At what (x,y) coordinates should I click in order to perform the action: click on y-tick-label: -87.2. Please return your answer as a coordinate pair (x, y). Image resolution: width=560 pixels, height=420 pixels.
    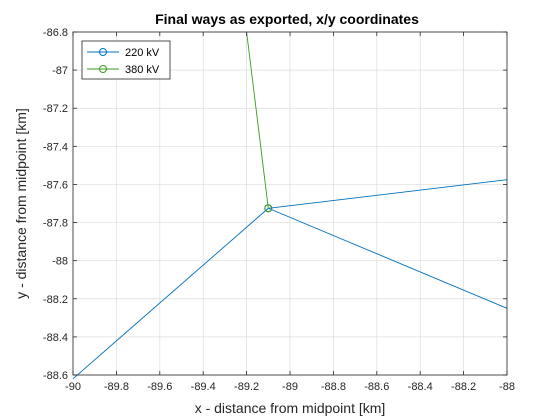
    Looking at the image, I should click on (55, 109).